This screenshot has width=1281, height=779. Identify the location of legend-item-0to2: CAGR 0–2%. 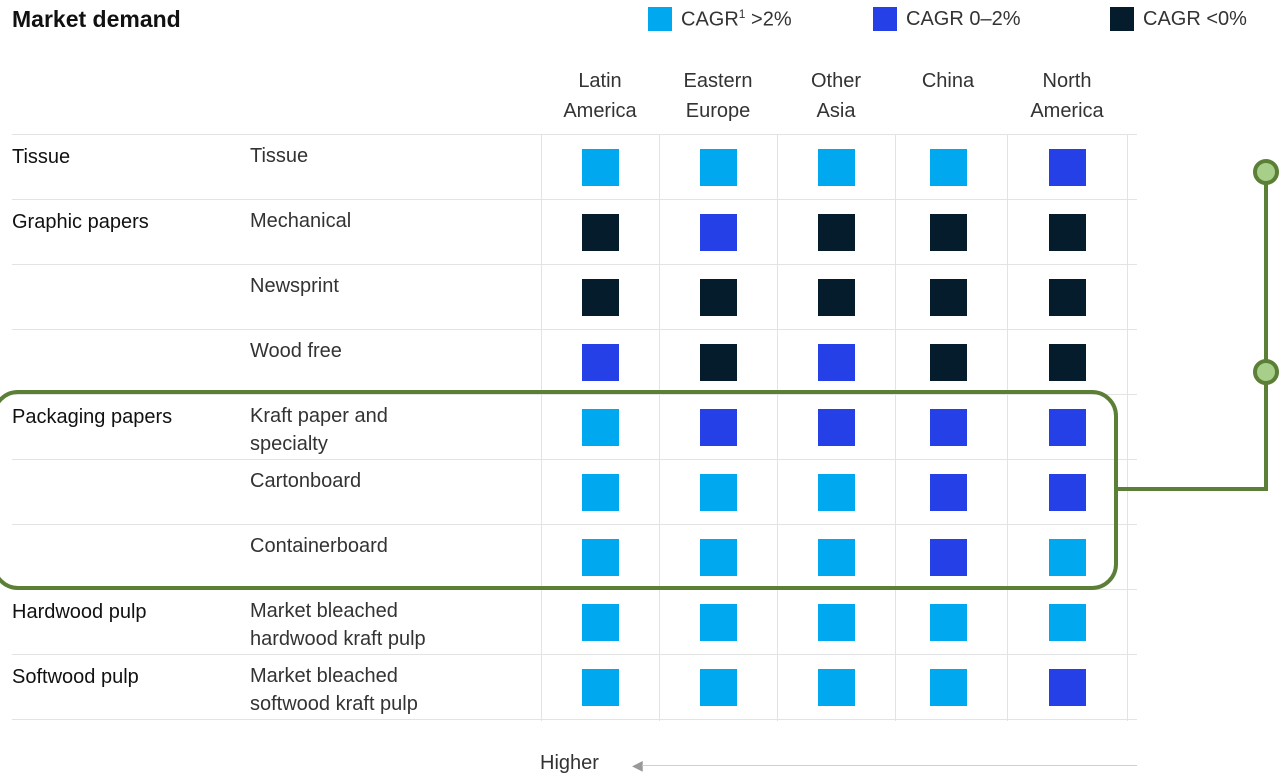
(947, 19).